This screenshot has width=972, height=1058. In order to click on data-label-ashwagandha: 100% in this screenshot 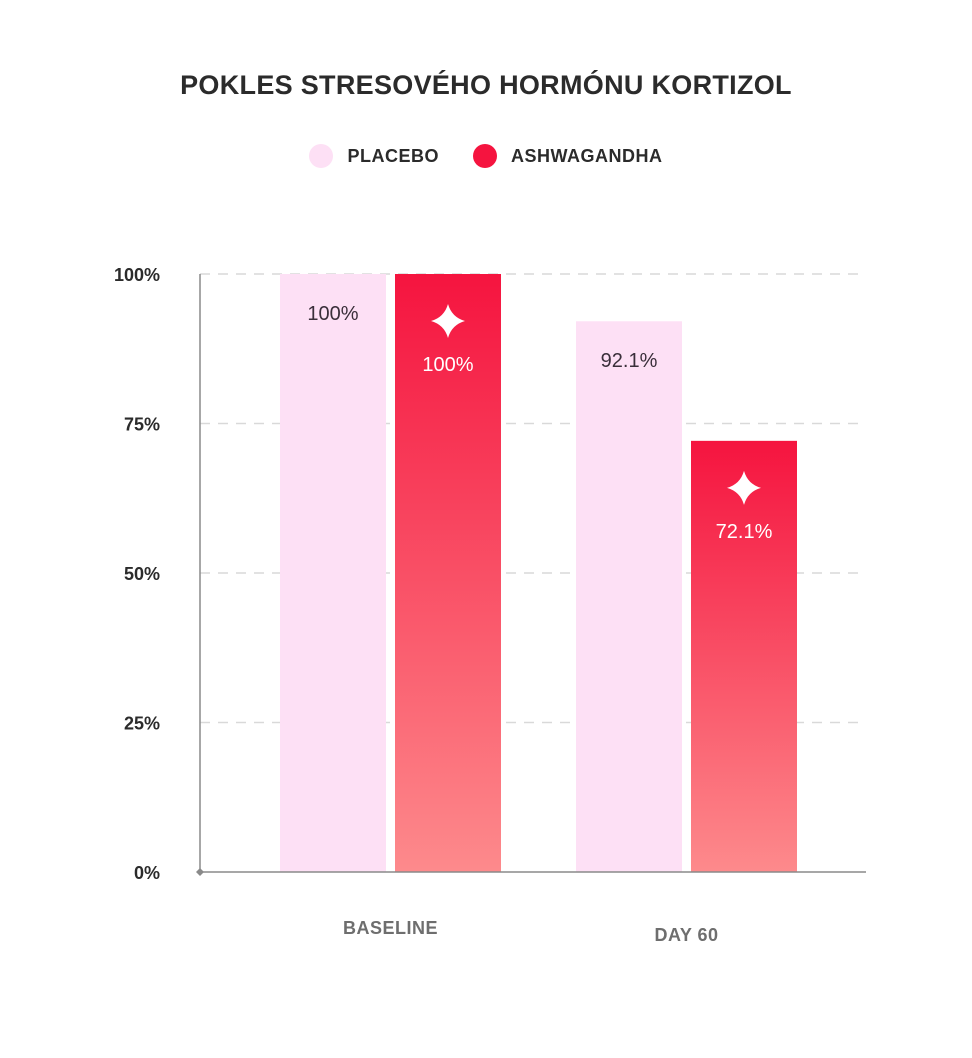, I will do `click(447, 365)`.